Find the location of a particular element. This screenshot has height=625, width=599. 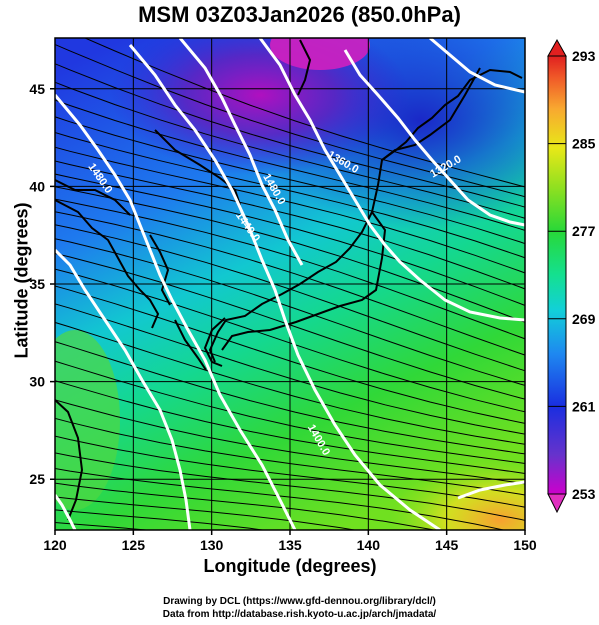

colorbar-max-arrow is located at coordinates (557, 47).